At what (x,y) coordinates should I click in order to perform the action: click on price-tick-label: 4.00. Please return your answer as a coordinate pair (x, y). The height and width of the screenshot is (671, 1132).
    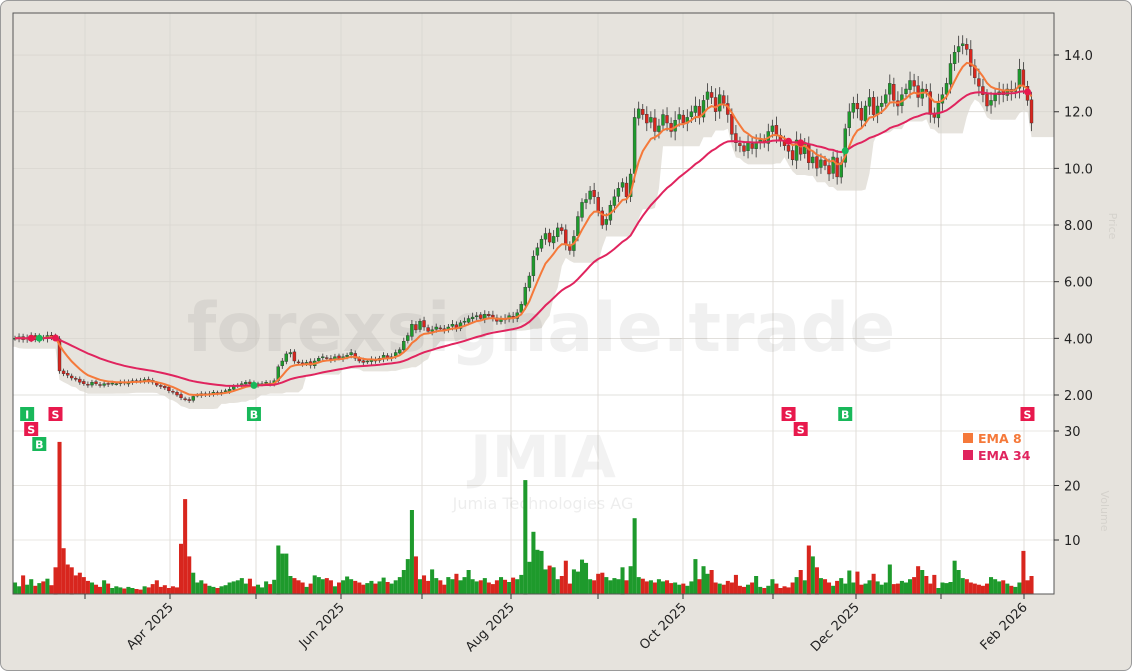
    Looking at the image, I should click on (1078, 339).